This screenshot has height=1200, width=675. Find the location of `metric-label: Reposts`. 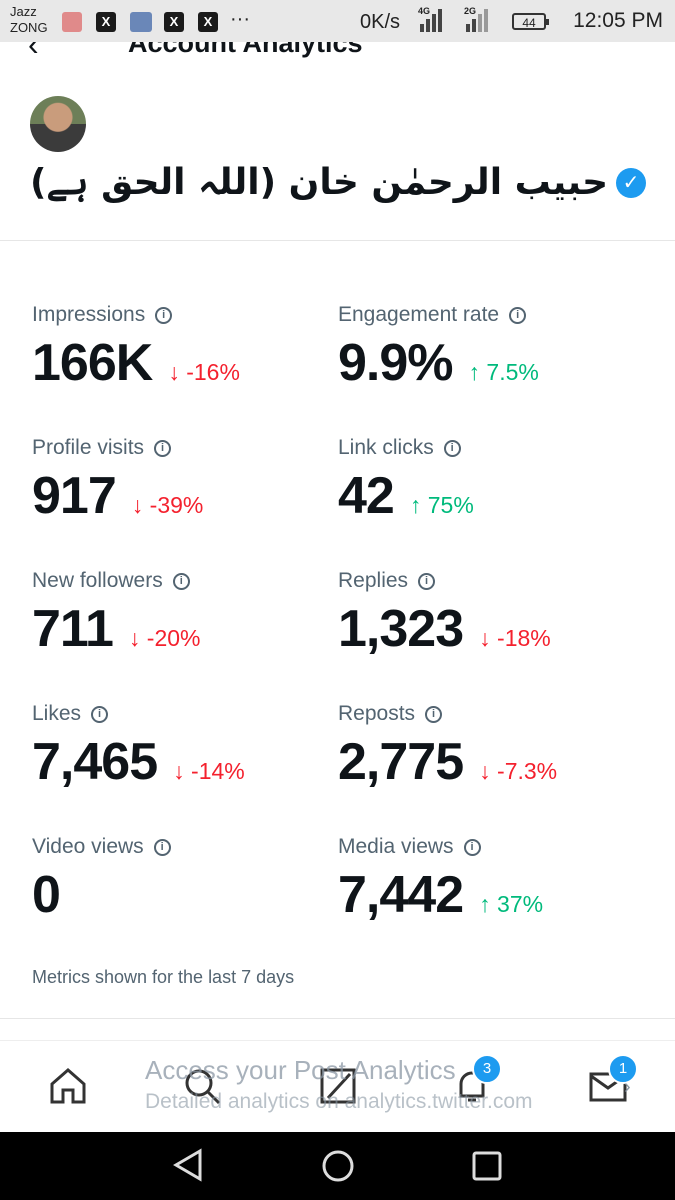

metric-label: Reposts is located at coordinates (377, 713).